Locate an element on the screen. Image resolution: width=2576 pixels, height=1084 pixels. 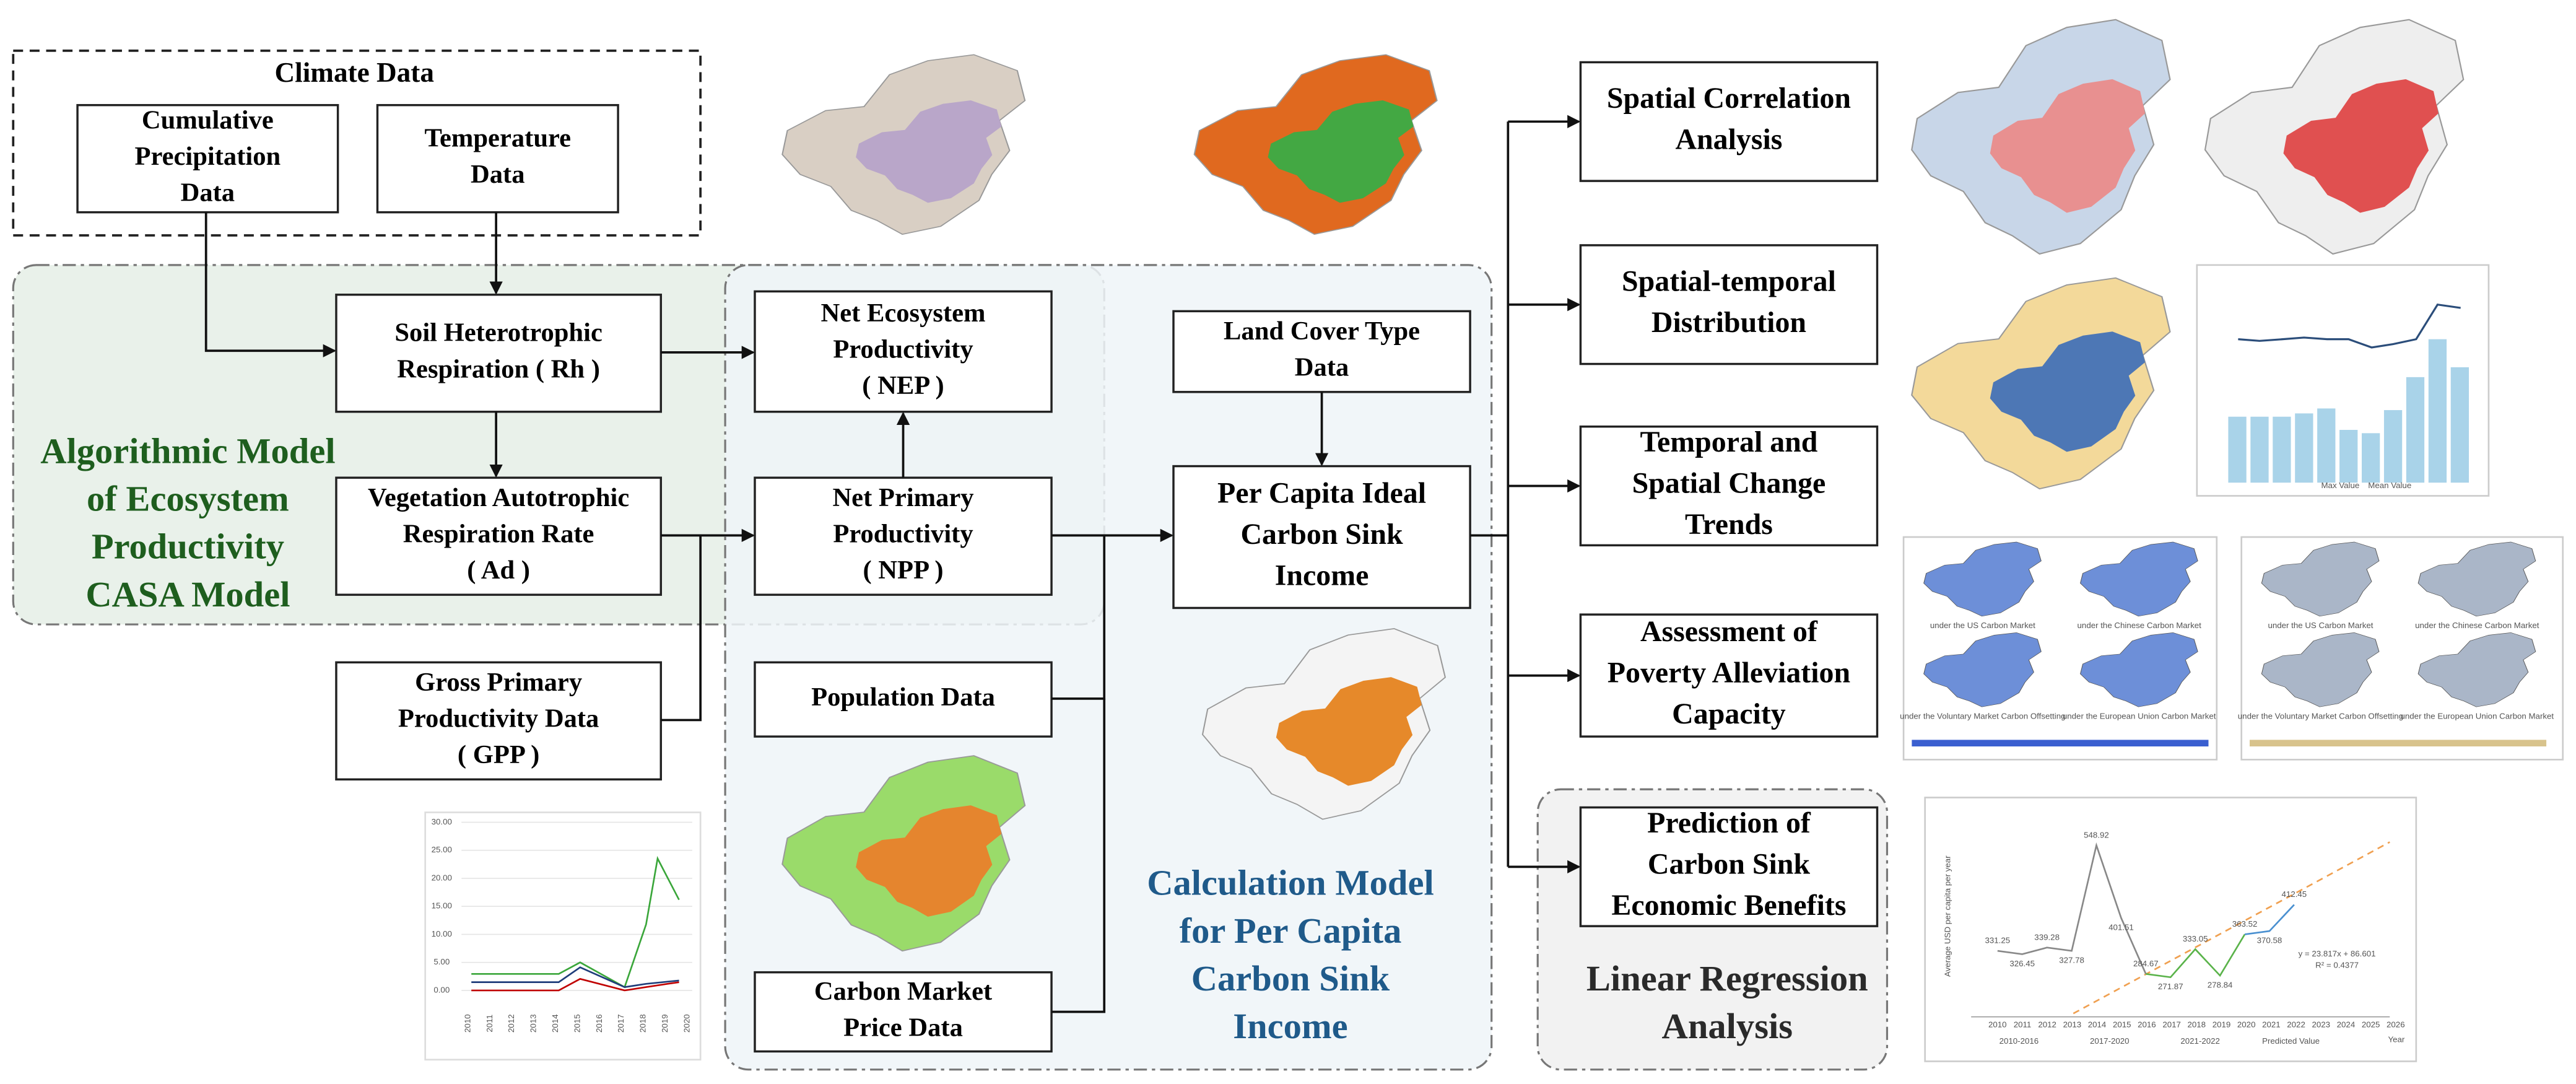
node-label: Respiration Rate is located at coordinates (499, 533).